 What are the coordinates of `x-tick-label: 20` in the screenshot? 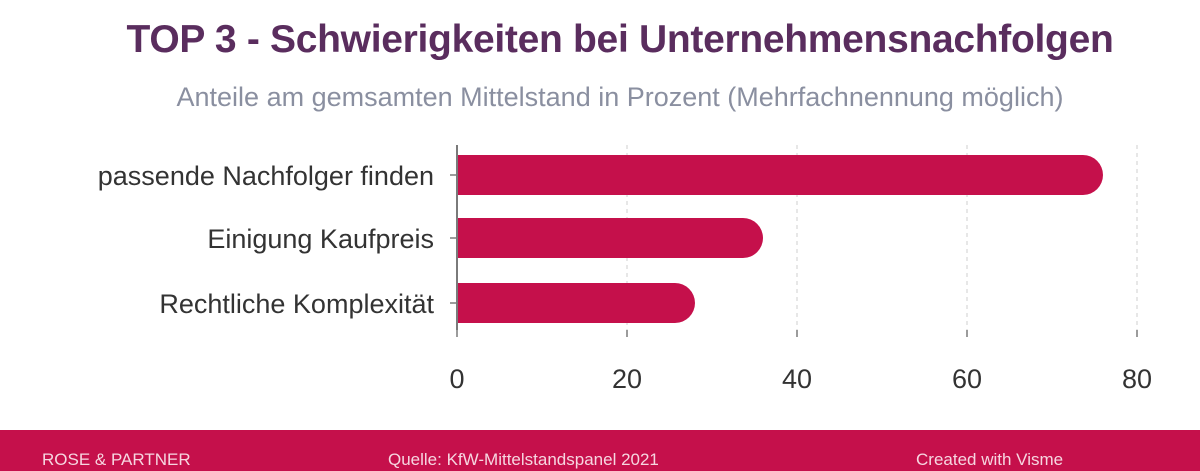 It's located at (627, 379).